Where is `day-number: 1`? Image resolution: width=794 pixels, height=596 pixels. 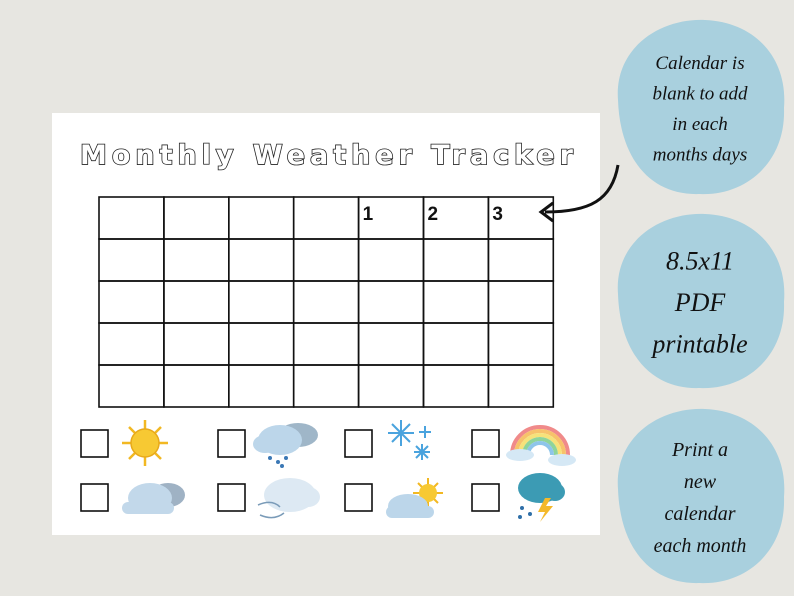
day-number: 1 is located at coordinates (368, 214).